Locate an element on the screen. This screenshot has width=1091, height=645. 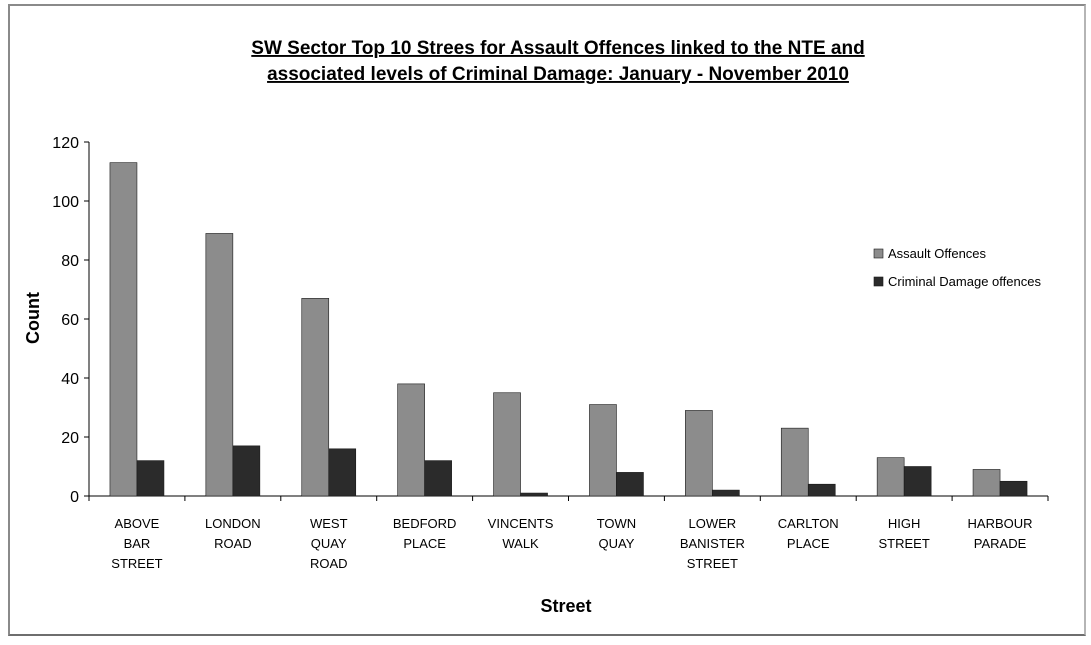
x-axis-title: Street is located at coordinates (565, 606).